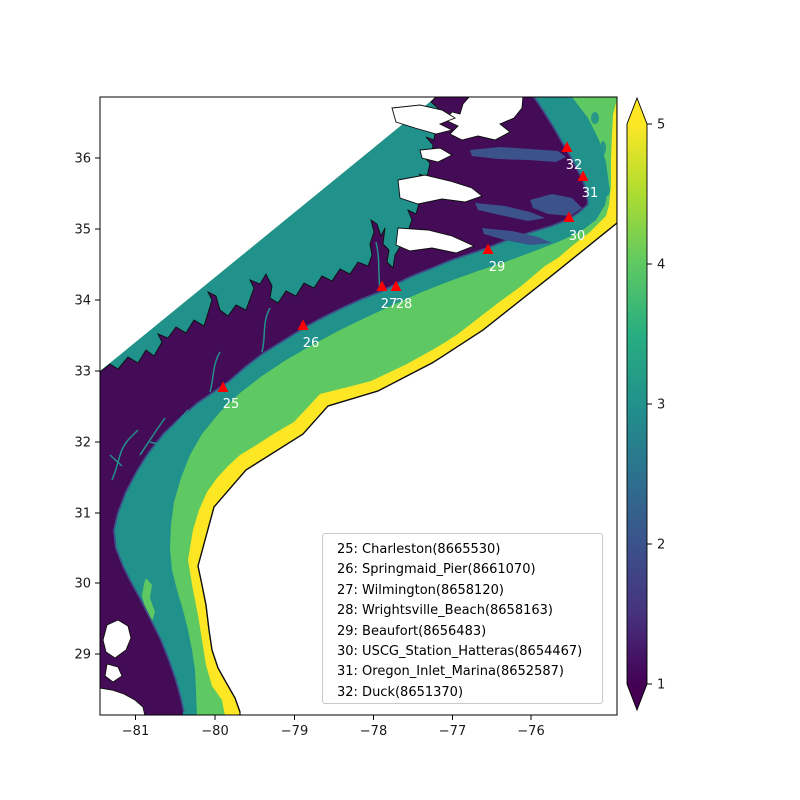  Describe the element at coordinates (382, 285) in the screenshot. I see `station-27-marker` at that location.